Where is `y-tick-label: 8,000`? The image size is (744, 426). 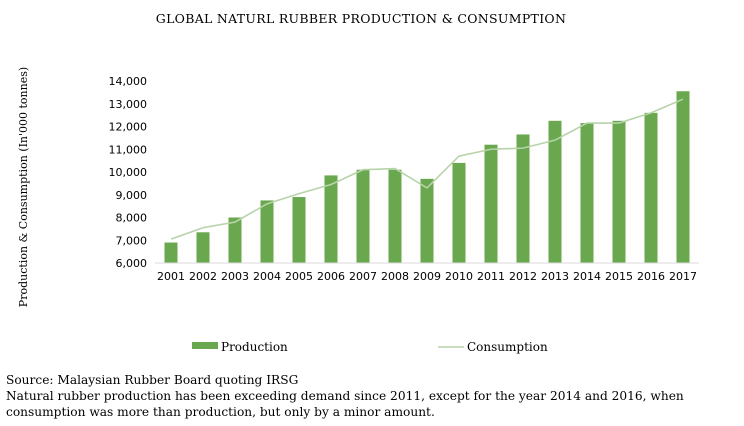 y-tick-label: 8,000 is located at coordinates (132, 218).